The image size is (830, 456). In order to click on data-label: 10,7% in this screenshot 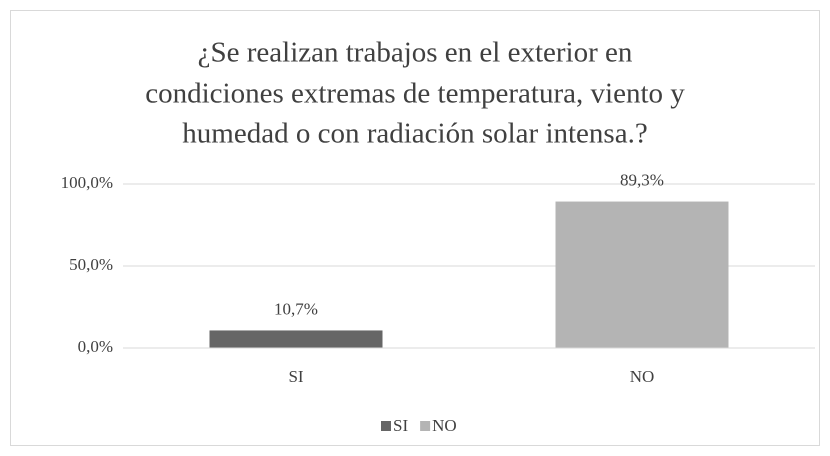, I will do `click(296, 308)`.